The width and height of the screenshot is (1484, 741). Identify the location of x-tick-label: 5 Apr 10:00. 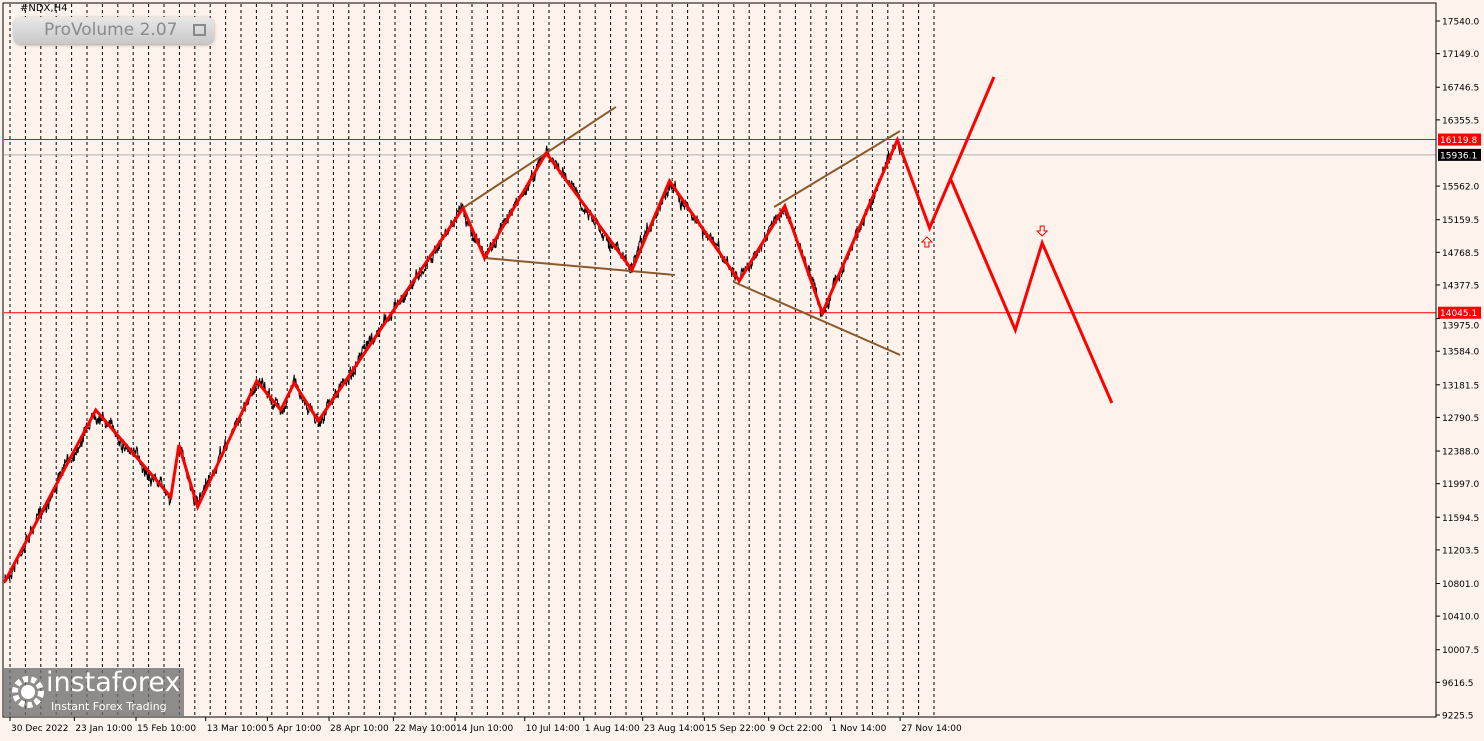
(294, 729).